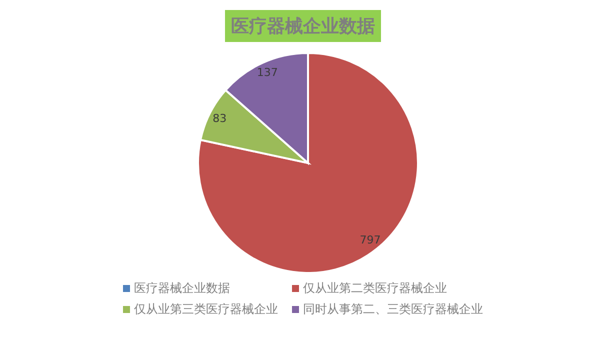 This screenshot has height=340, width=605. Describe the element at coordinates (375, 288) in the screenshot. I see `legend-label: 仅从业第二类医疗器械企业` at that location.